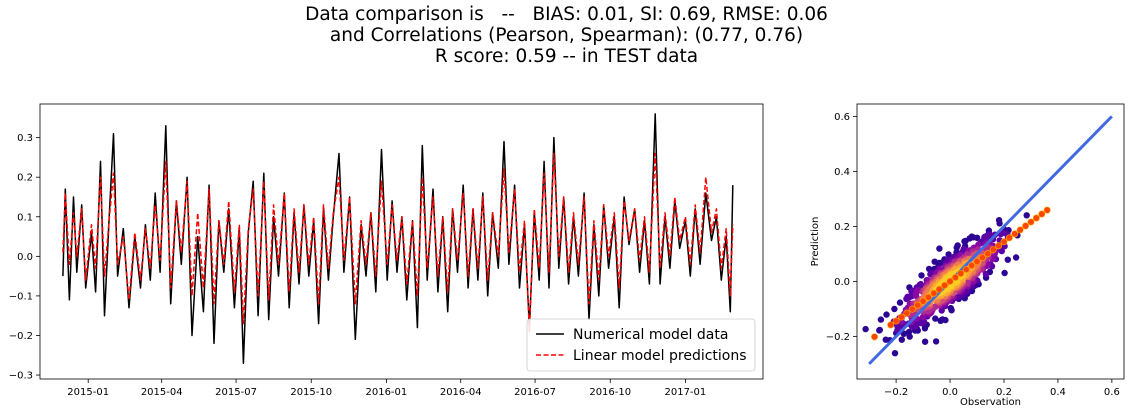  Describe the element at coordinates (25, 257) in the screenshot. I see `y-tick-label: 0.0` at that location.